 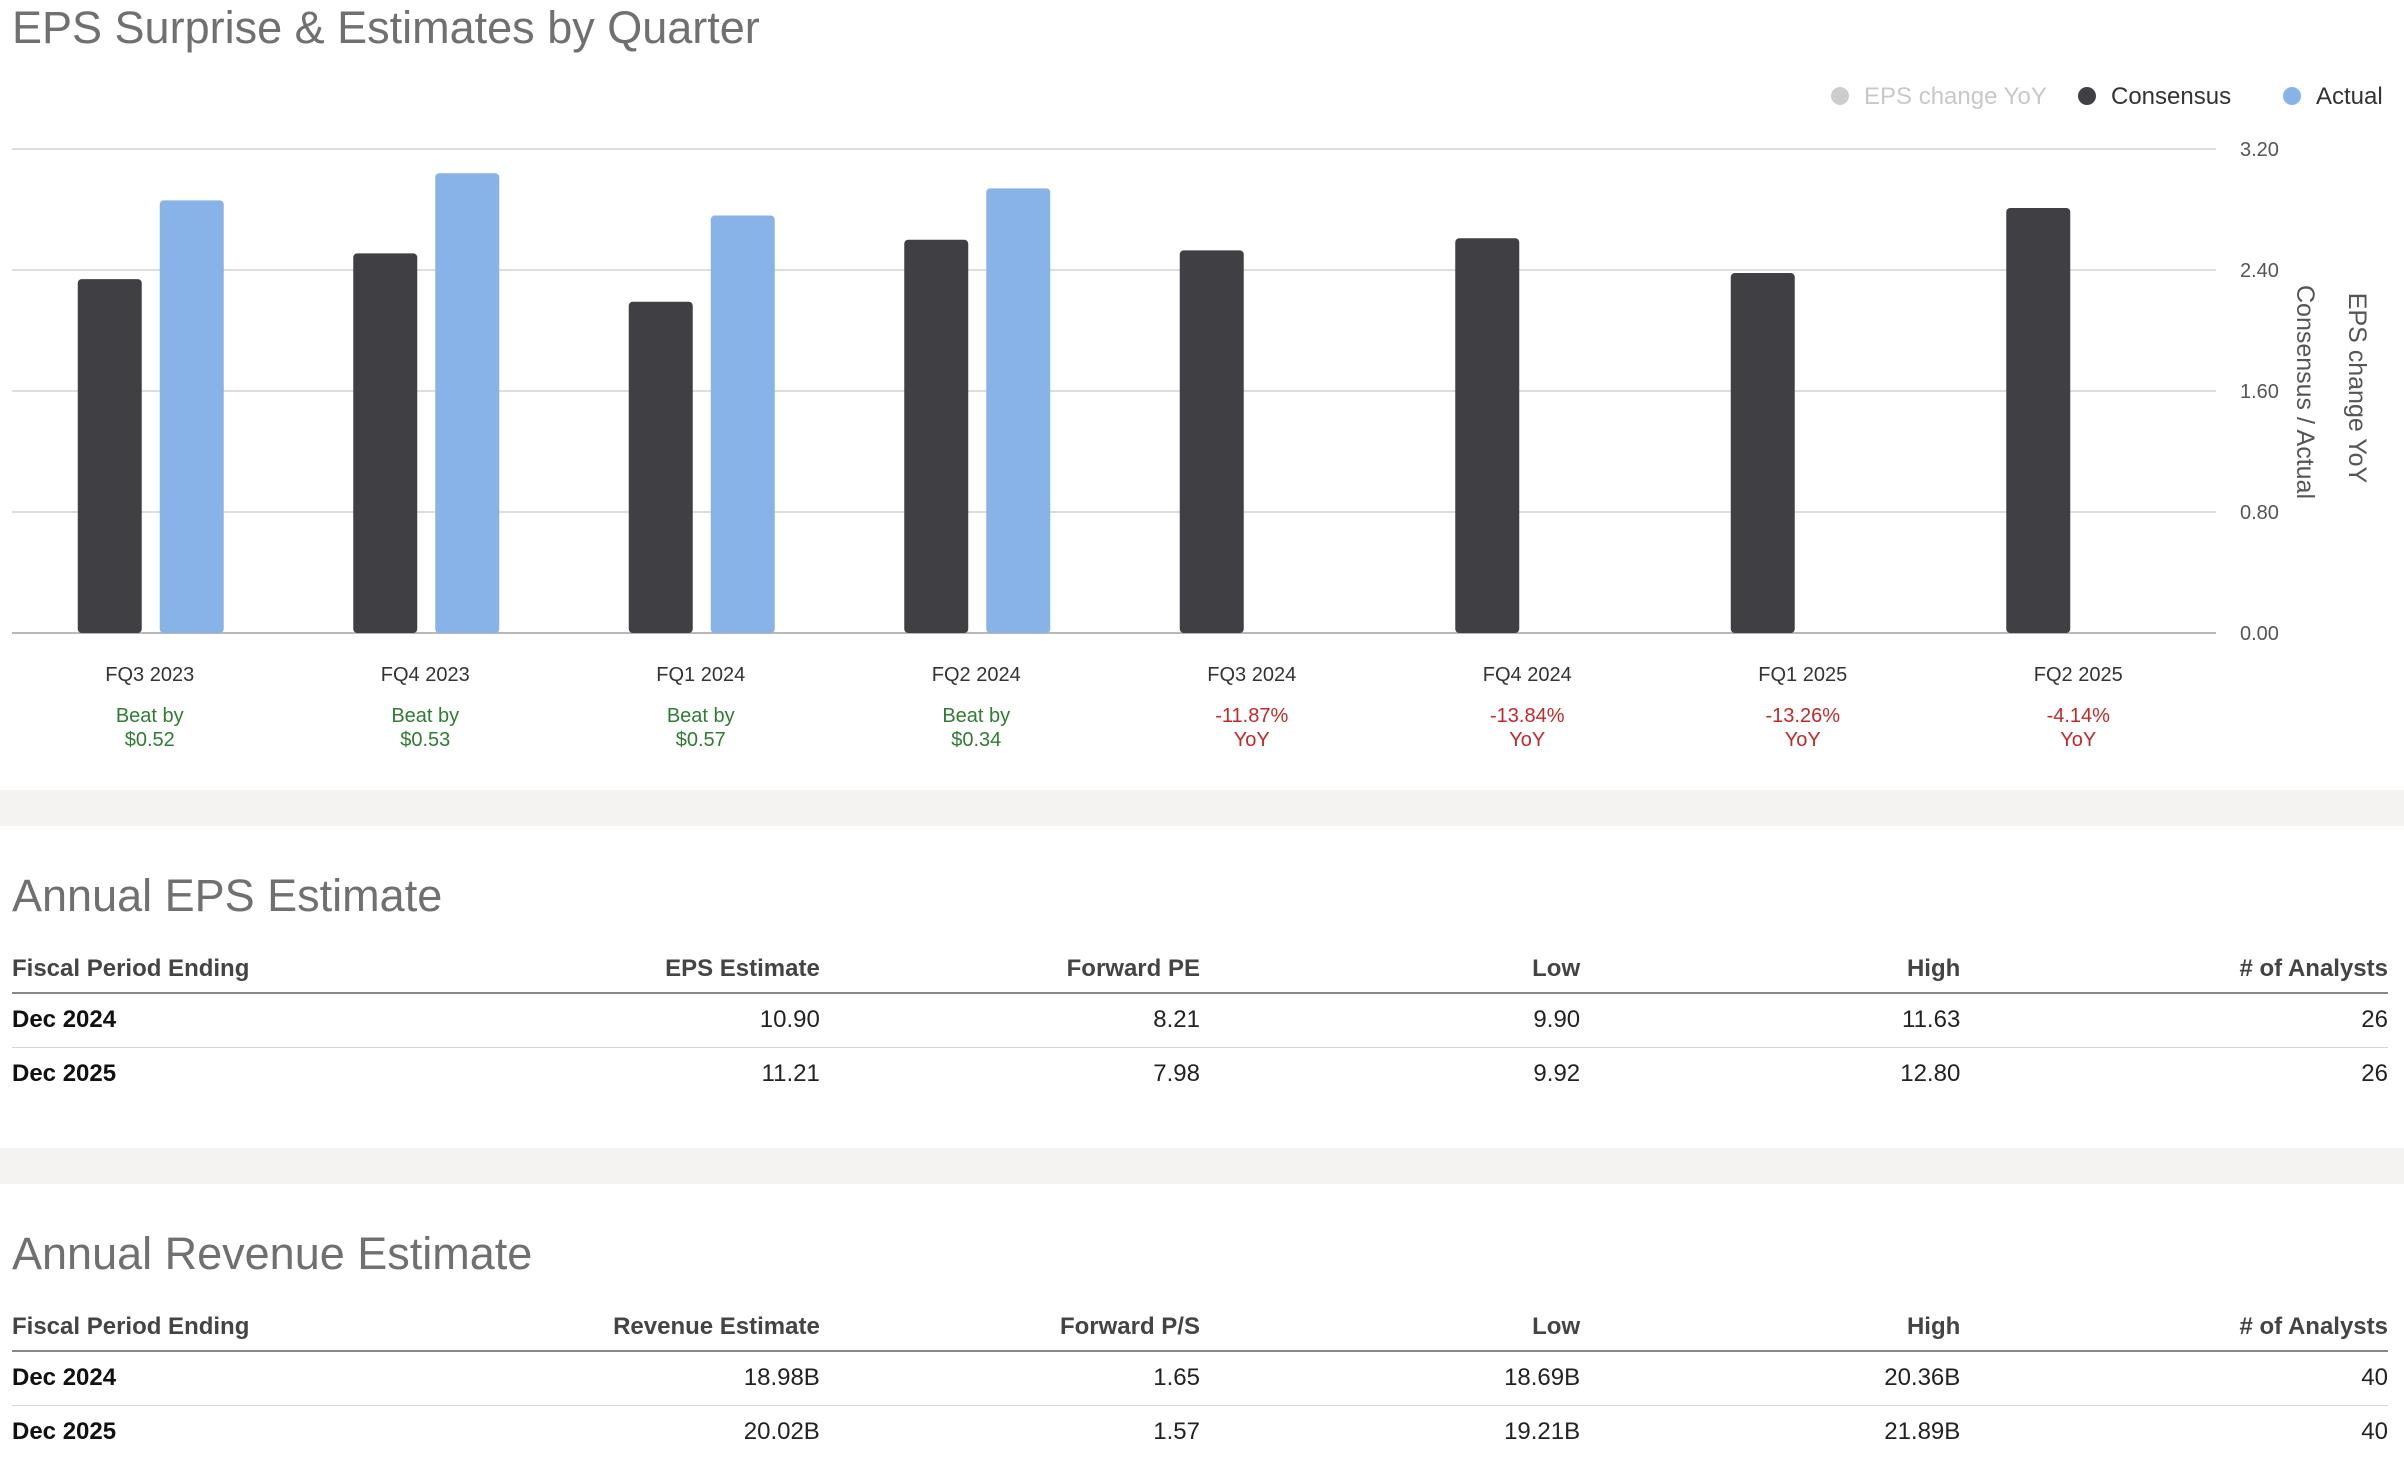 What do you see at coordinates (1930, 1074) in the screenshot?
I see `cell-high: 12.80` at bounding box center [1930, 1074].